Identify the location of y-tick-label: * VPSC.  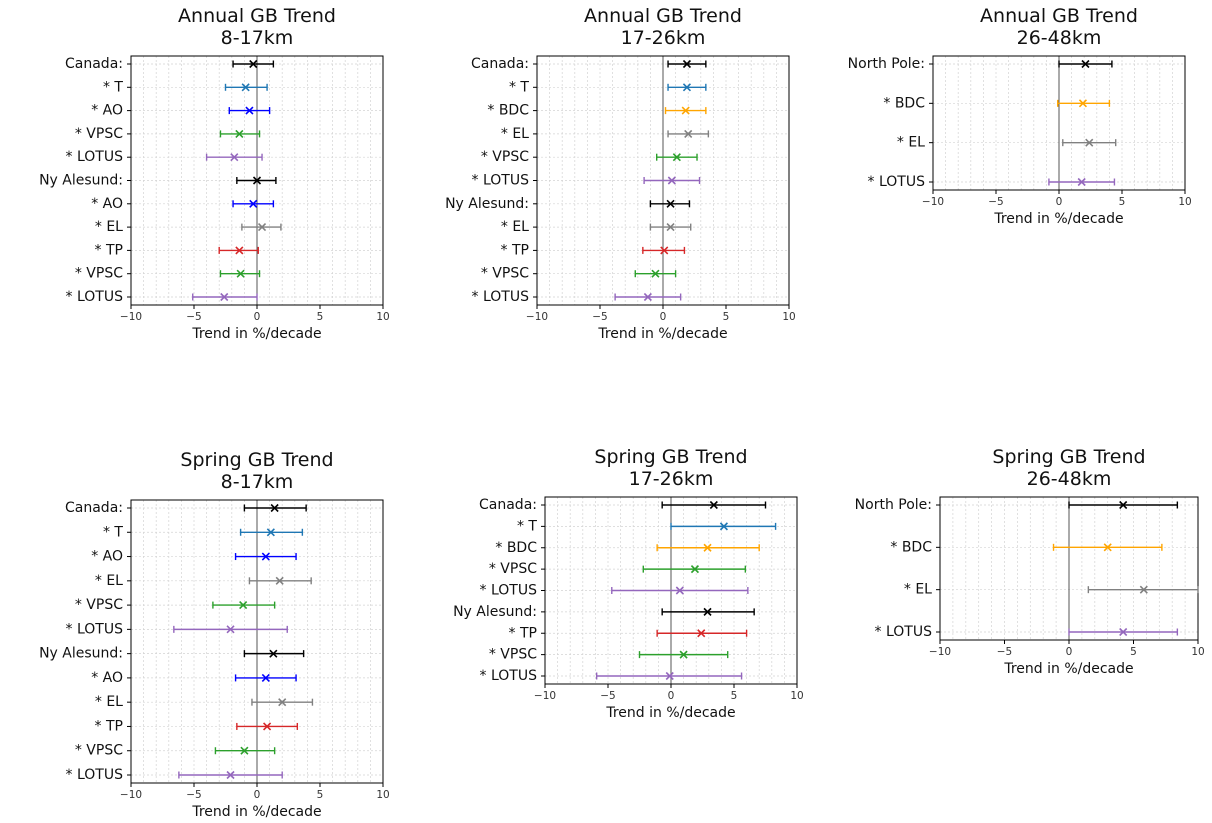
(505, 274).